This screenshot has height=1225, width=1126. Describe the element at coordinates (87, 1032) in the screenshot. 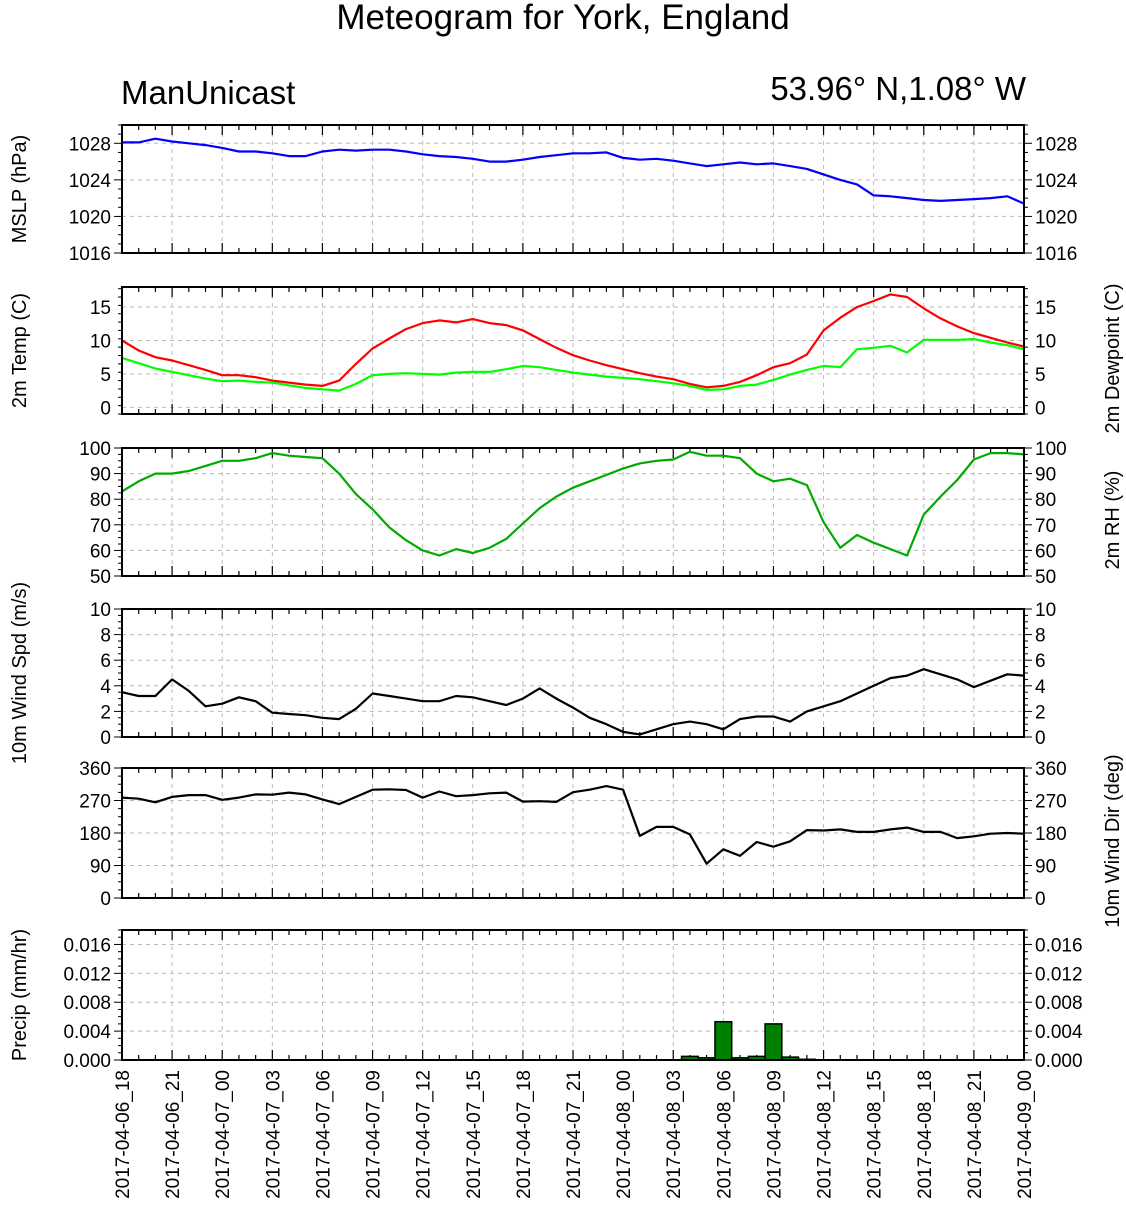

I see `y-tick-label-left: 0.004` at that location.